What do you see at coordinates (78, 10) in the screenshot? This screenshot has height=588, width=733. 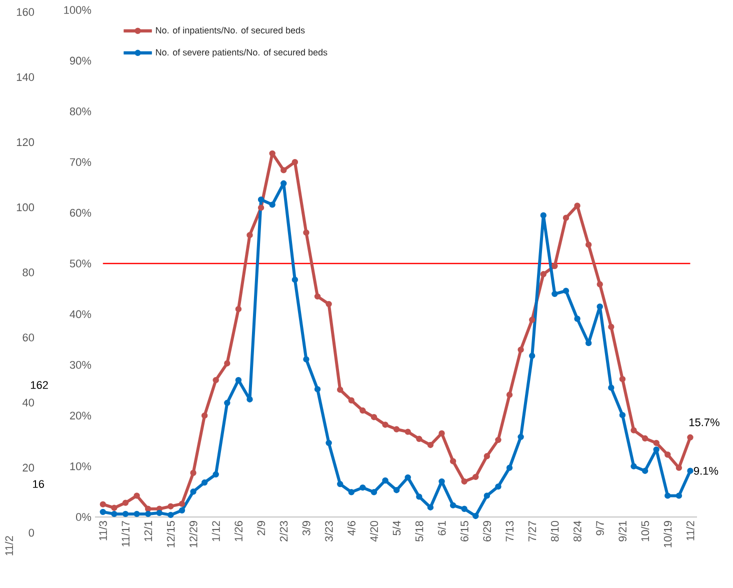 I see `y-tick-label: 100%` at bounding box center [78, 10].